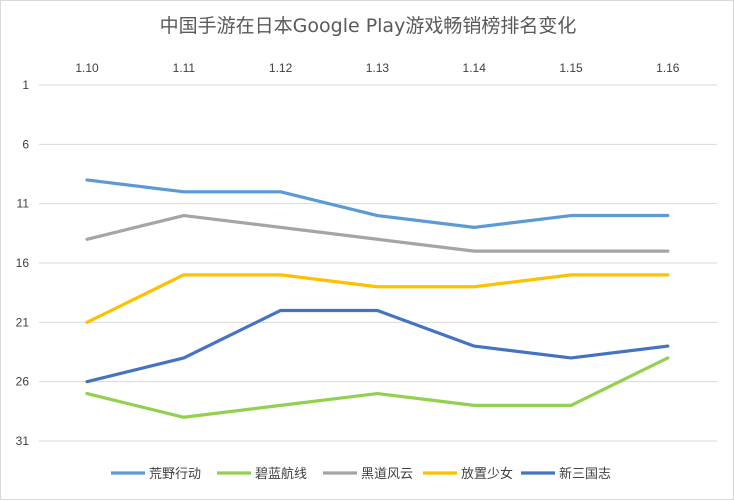 This screenshot has height=501, width=734. I want to click on y-tick-label: 21, so click(23, 322).